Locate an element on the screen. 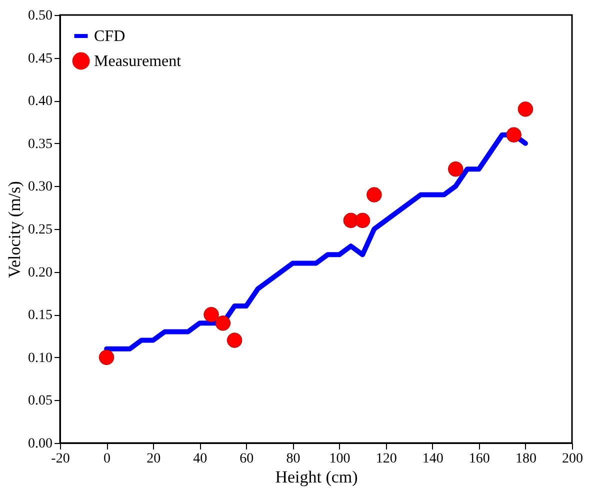 This screenshot has width=614, height=504. y-tick-label: 0.10 is located at coordinates (40, 358).